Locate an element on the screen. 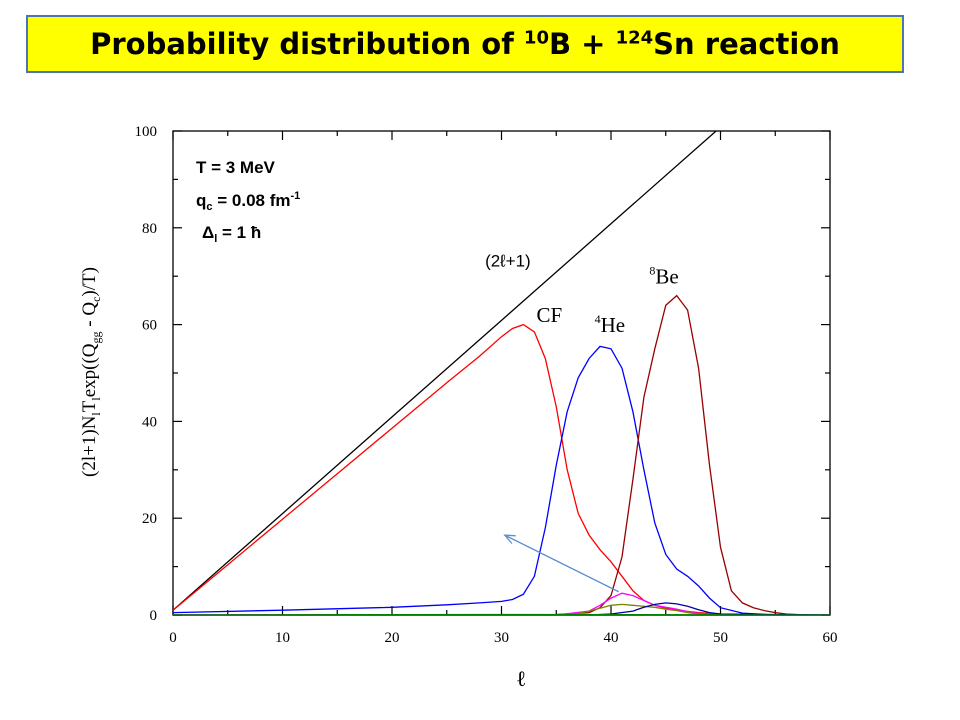  param-delta-value: = 1 ħ is located at coordinates (239, 232).